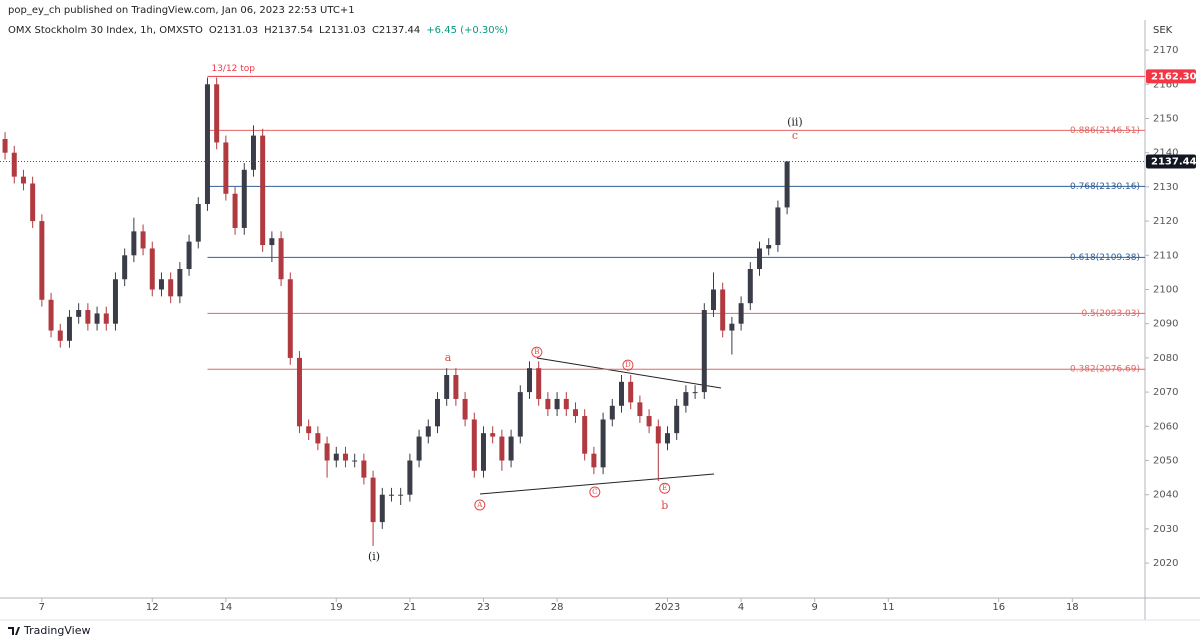 The width and height of the screenshot is (1200, 643). Describe the element at coordinates (1105, 131) in the screenshot. I see `fib-level-label: 0.886(2146.51)` at that location.